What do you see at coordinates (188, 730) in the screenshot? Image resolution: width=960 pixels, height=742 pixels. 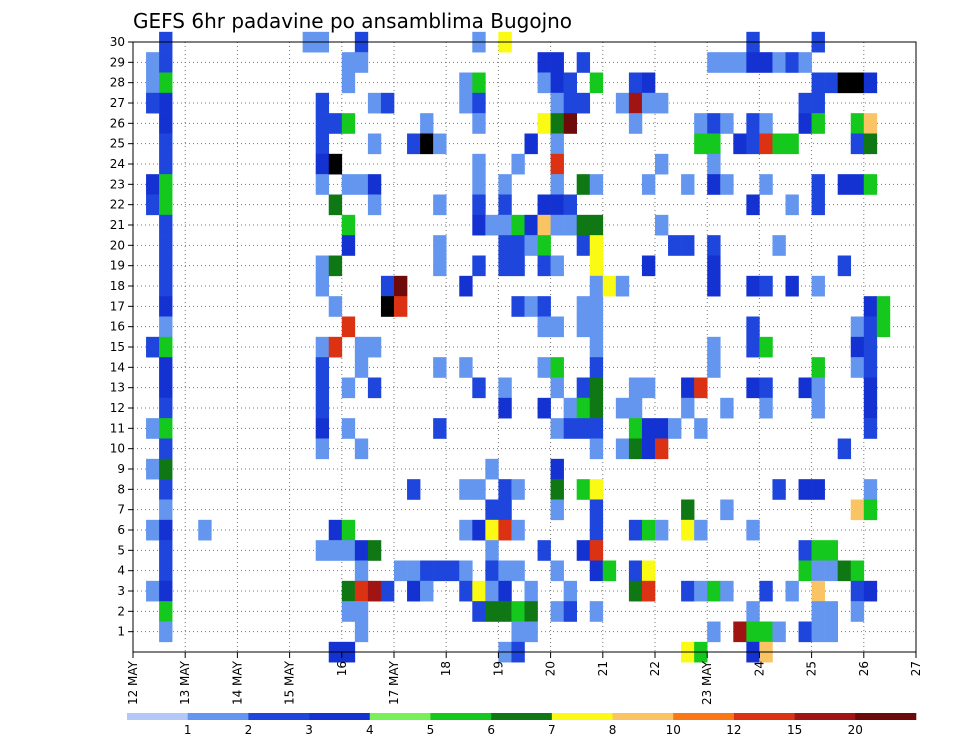 I see `legend-level-label: 1` at bounding box center [188, 730].